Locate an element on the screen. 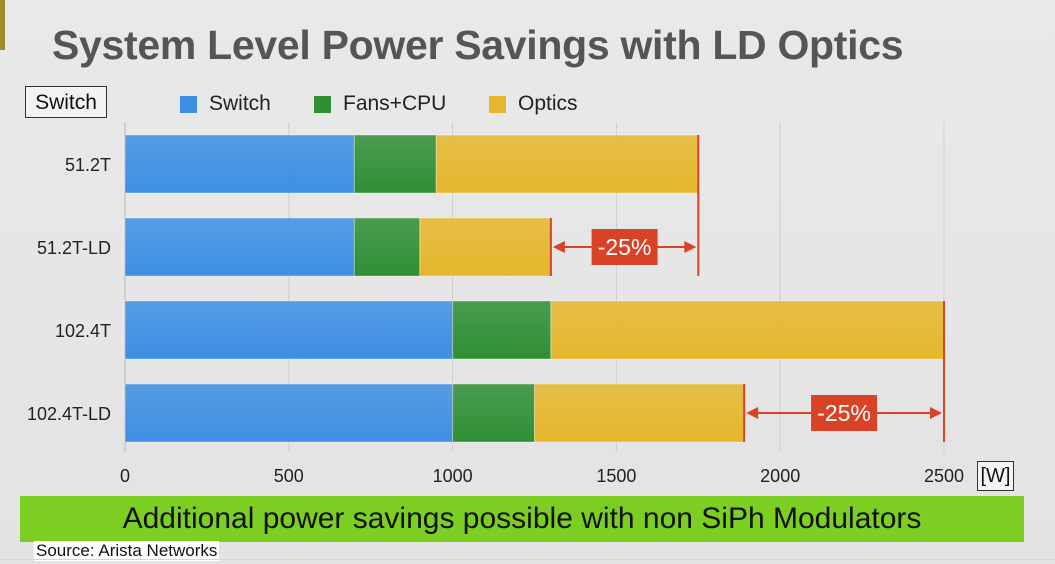 This screenshot has width=1055, height=564. legend-swatch-fans-cpu is located at coordinates (322, 104).